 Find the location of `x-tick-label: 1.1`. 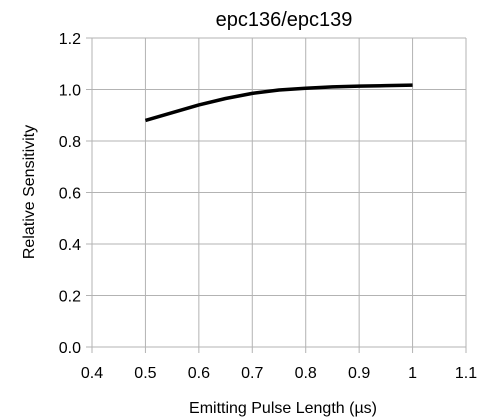

x-tick-label: 1.1 is located at coordinates (466, 373).